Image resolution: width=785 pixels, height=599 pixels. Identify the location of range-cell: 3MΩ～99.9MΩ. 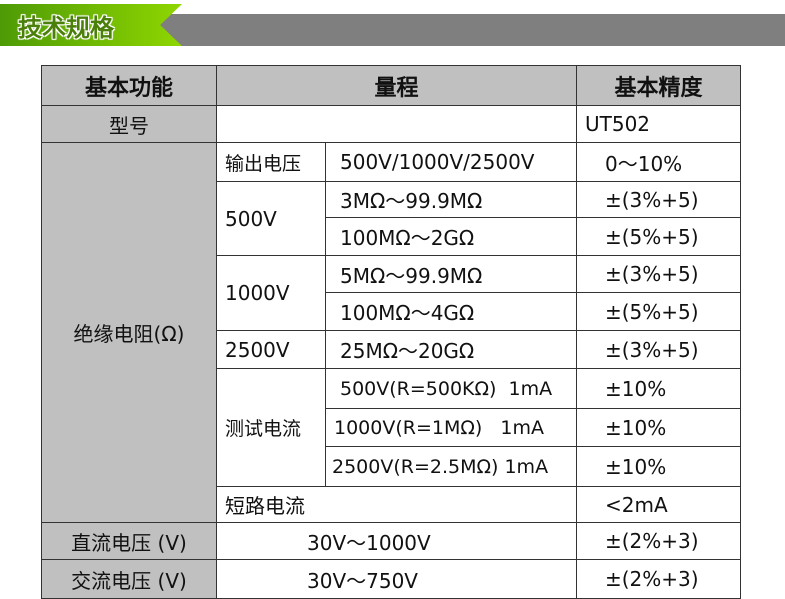
(451, 199).